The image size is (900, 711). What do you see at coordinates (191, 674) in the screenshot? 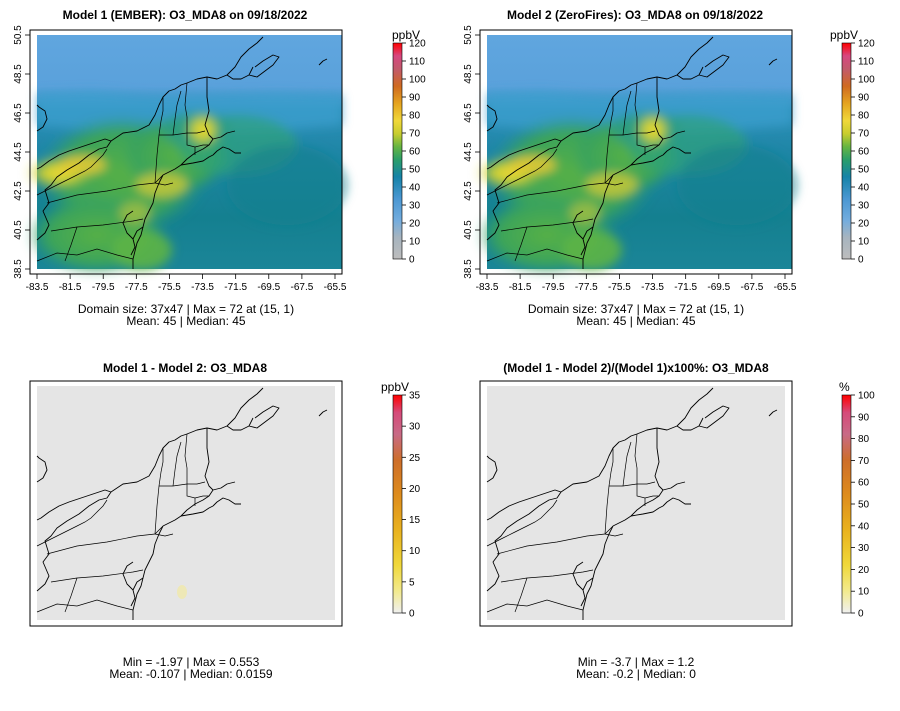
I see `stats-line2: Mean: -0.107 | Median: 0.0159` at bounding box center [191, 674].